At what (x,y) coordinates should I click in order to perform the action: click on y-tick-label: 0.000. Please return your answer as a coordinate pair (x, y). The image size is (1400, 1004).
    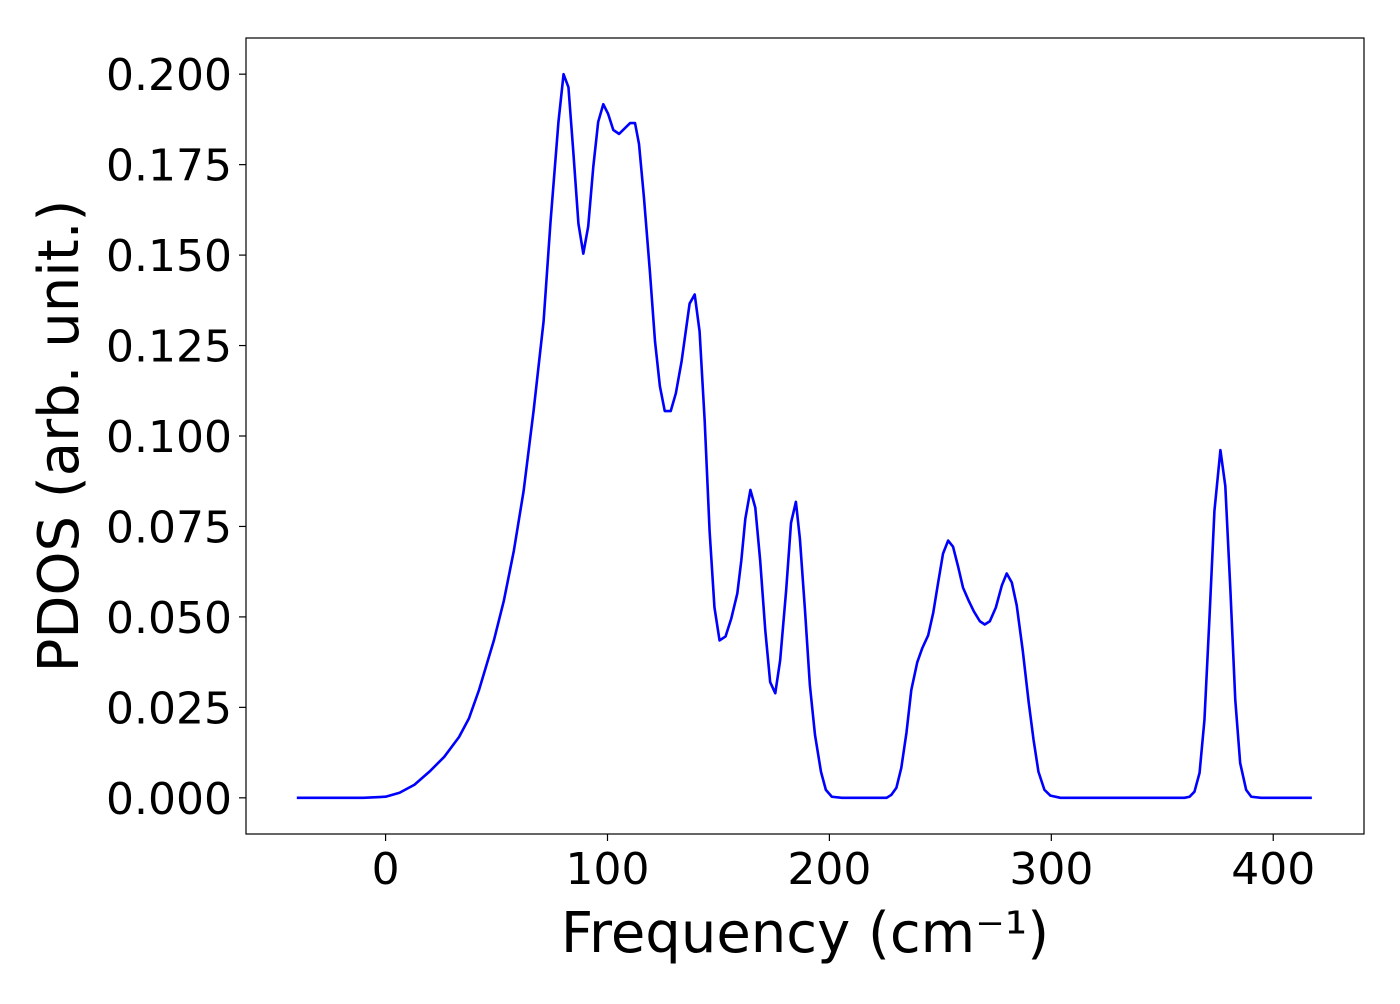
    Looking at the image, I should click on (169, 799).